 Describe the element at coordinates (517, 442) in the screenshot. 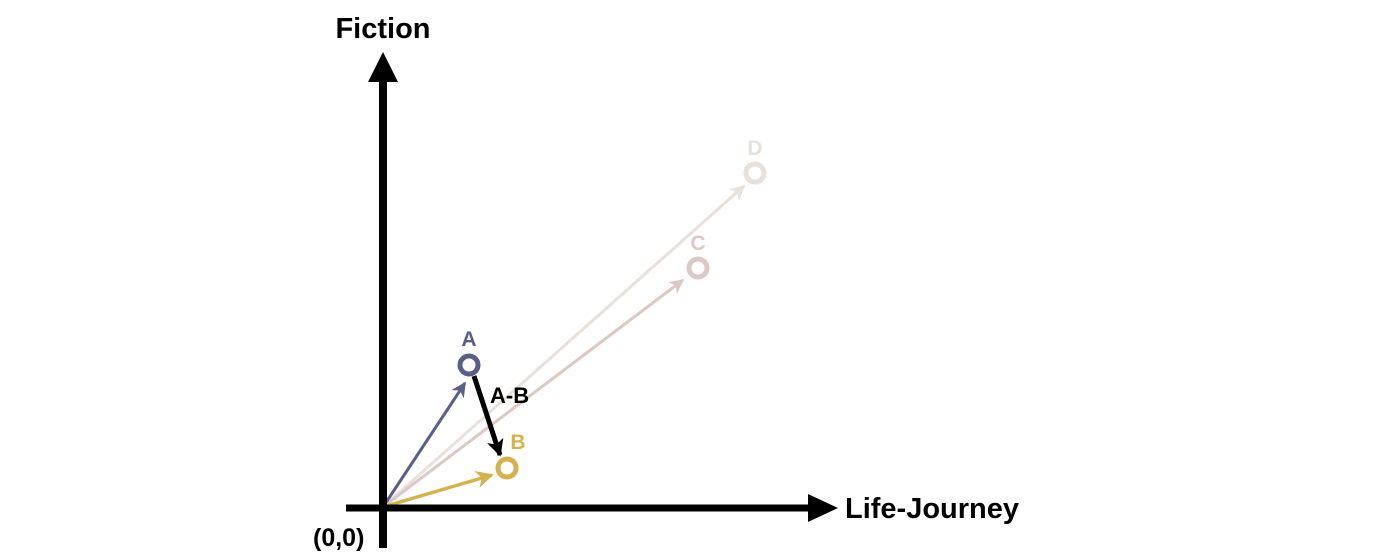

I see `point-b-label: B` at that location.